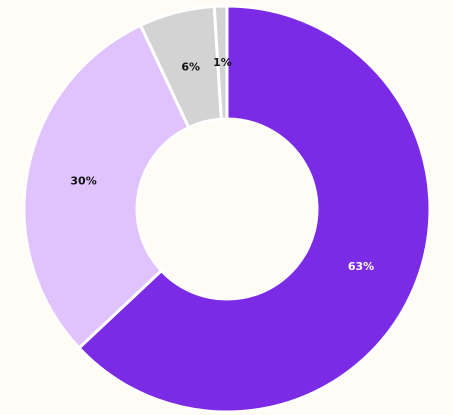 The image size is (453, 415). Describe the element at coordinates (83, 181) in the screenshot. I see `slice-label: 30%` at that location.